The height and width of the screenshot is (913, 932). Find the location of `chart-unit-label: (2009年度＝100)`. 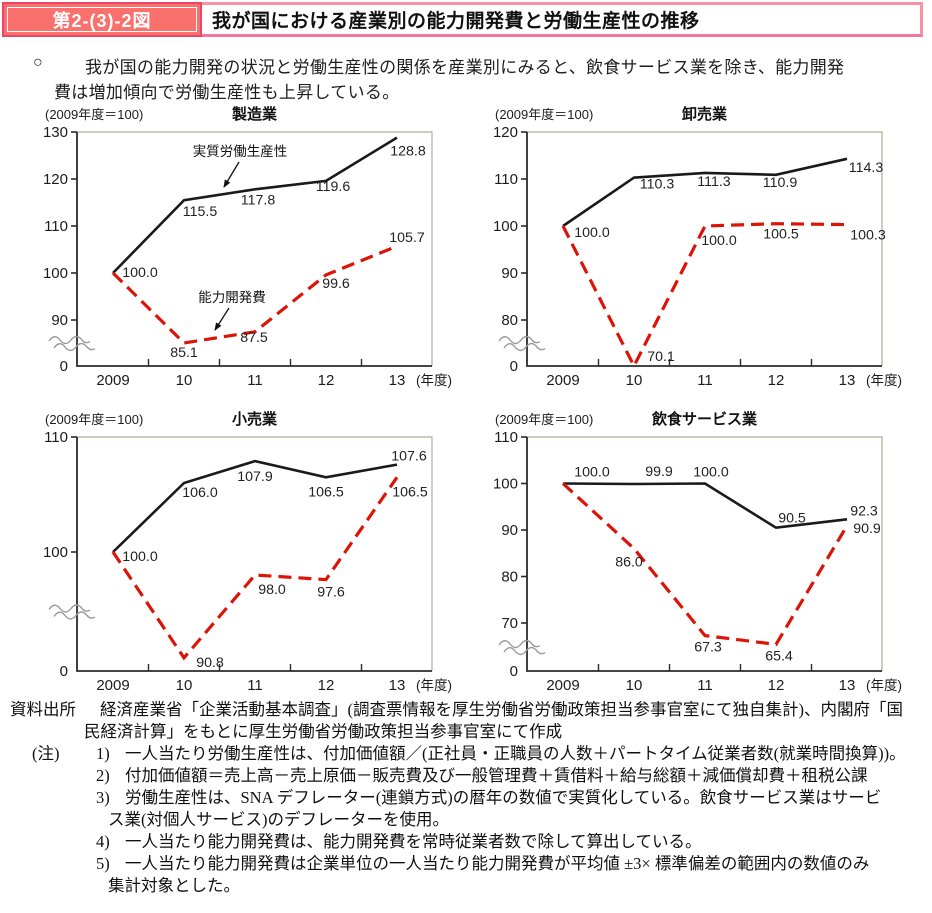

chart-unit-label: (2009年度＝100) is located at coordinates (94, 419).